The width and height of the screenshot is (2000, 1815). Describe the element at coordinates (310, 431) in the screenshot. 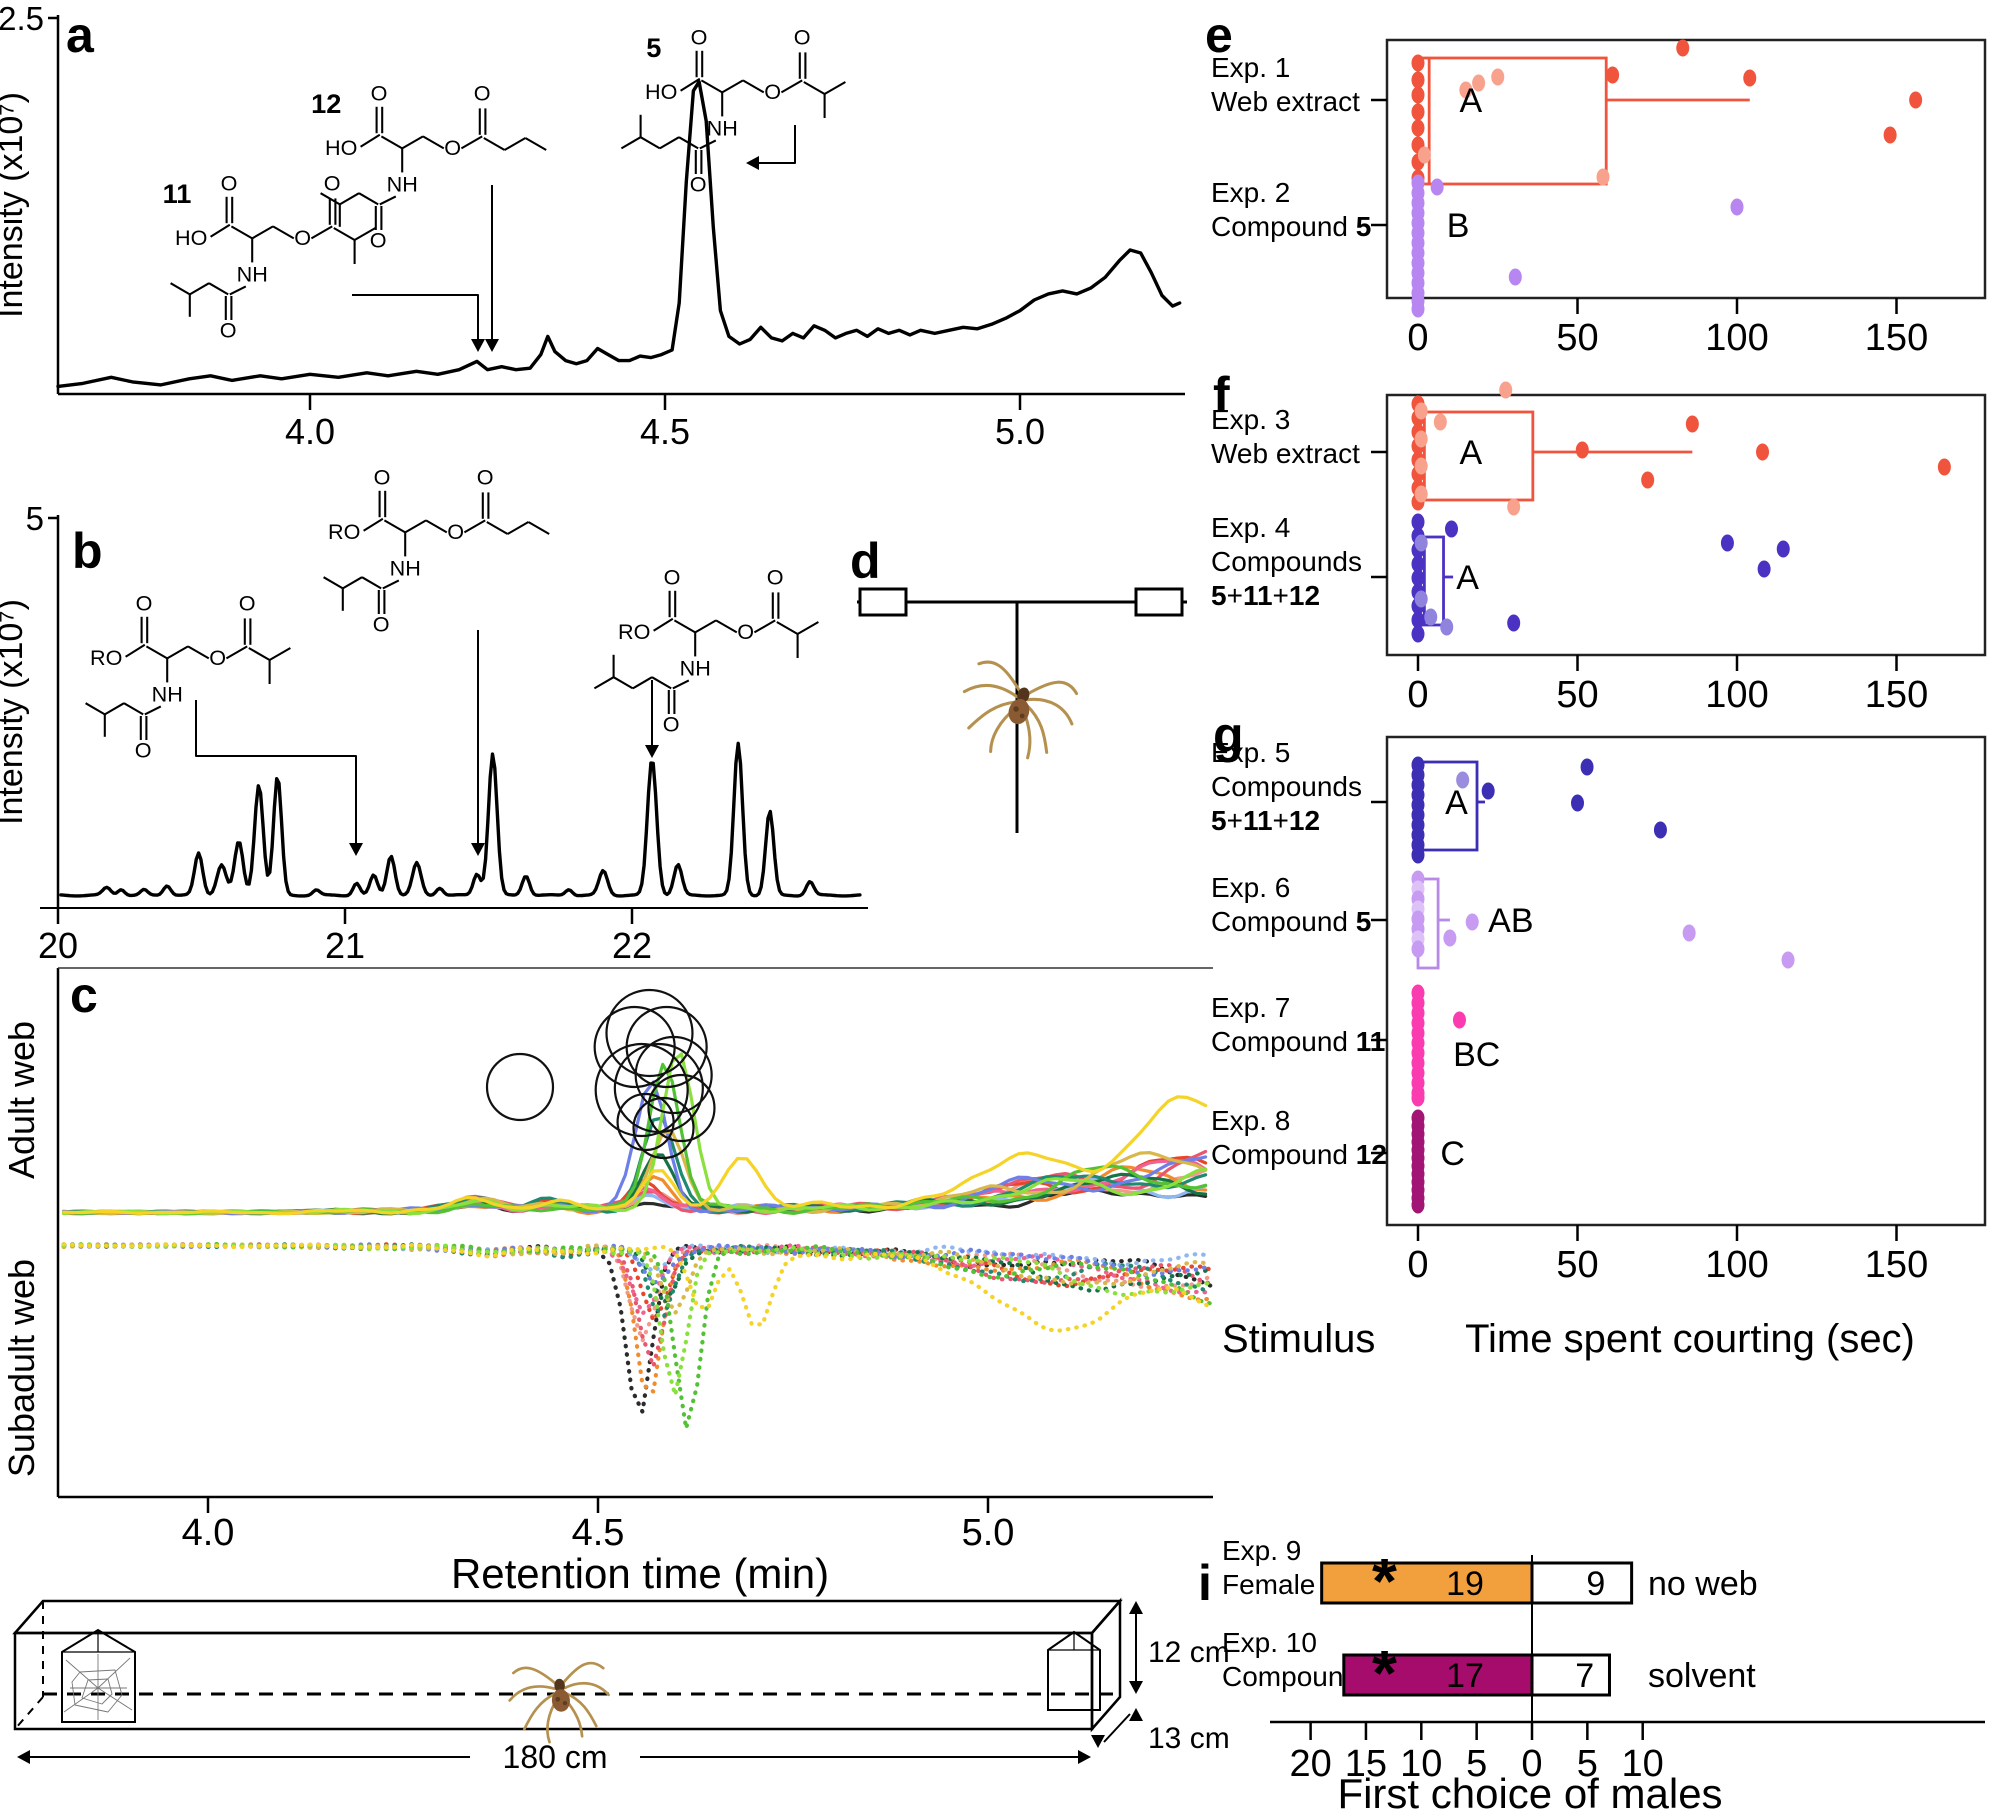

I see `x-tick-label: 4.0` at that location.